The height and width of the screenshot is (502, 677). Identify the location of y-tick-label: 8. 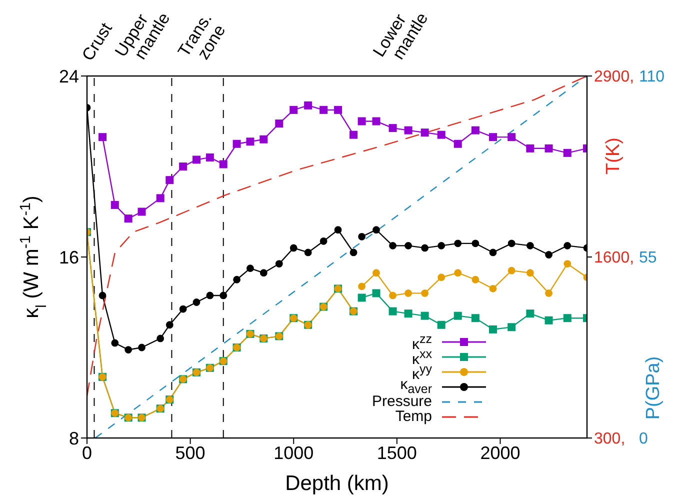
(73, 438).